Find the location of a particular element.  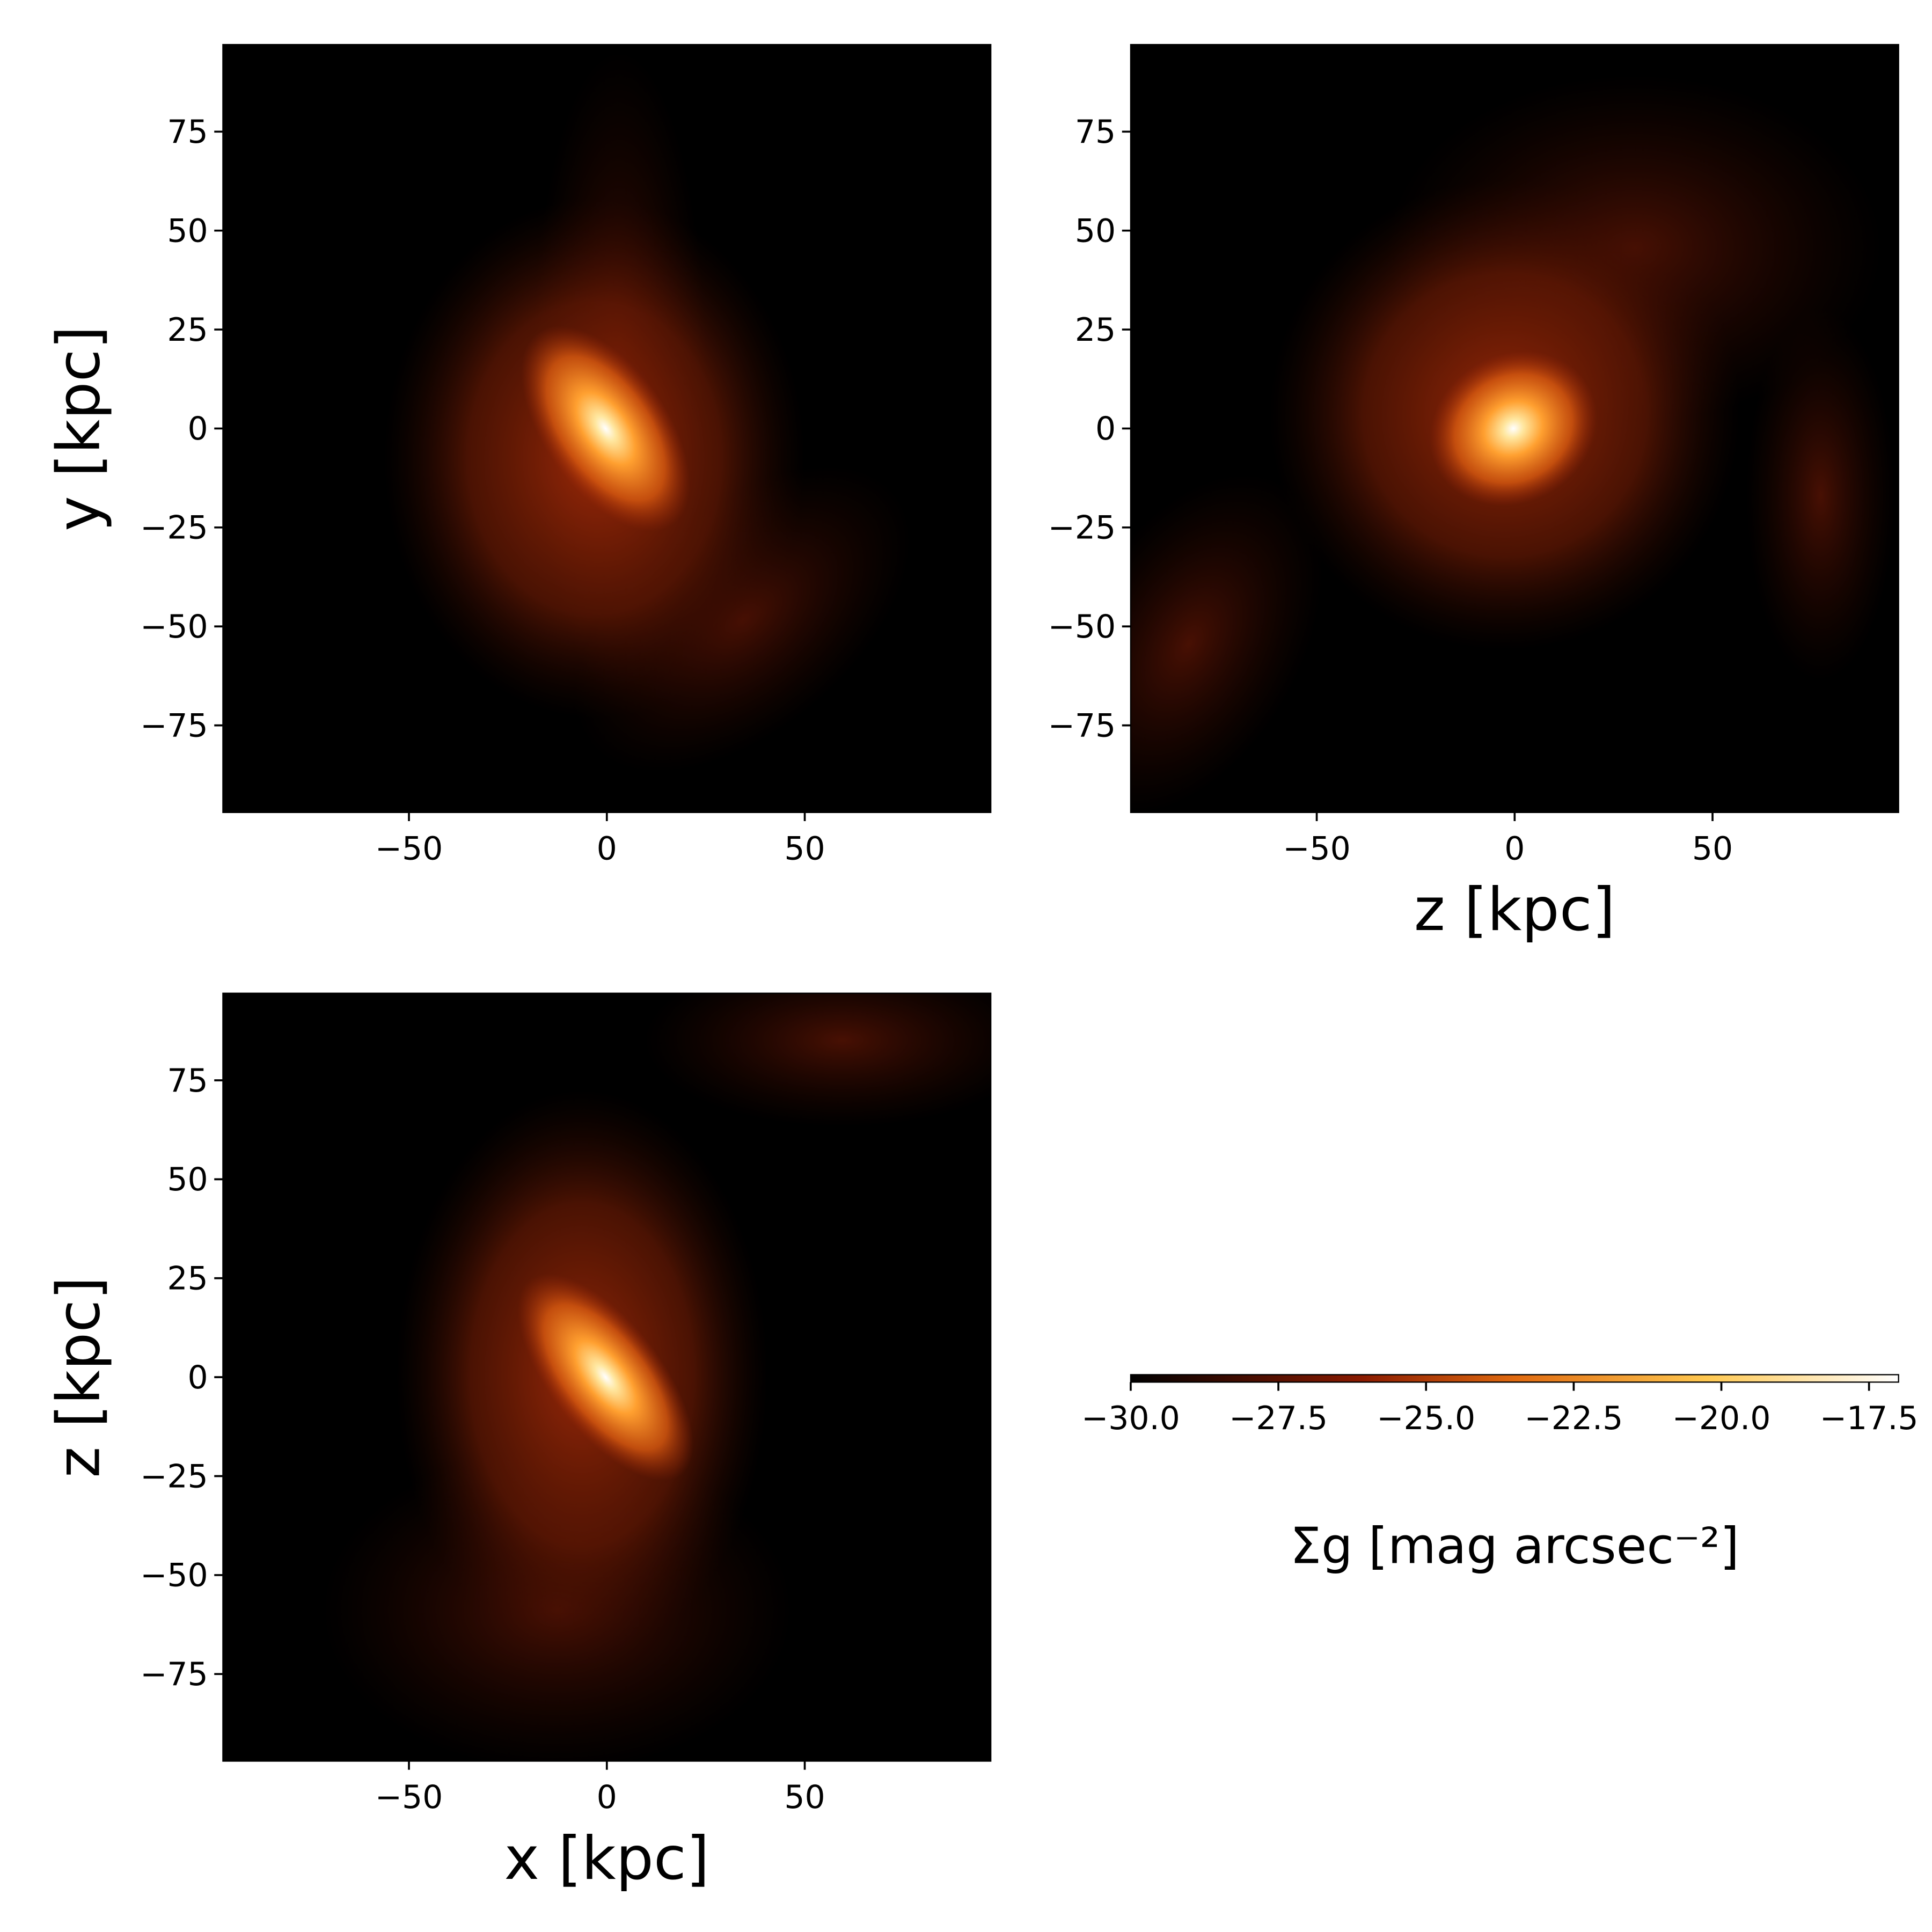

colorbar-tick-label: −22.5 is located at coordinates (1573, 1418).